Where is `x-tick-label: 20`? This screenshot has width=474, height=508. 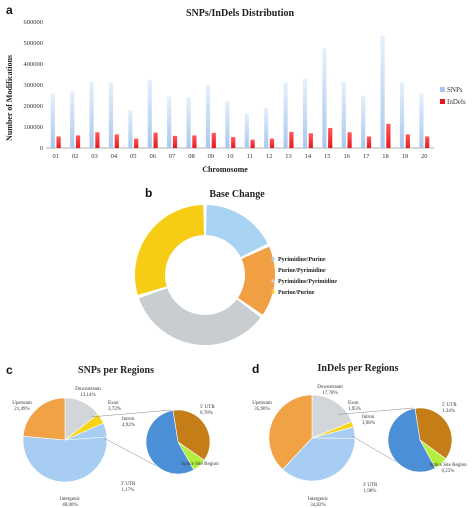
x-tick-label: 20 is located at coordinates (424, 156).